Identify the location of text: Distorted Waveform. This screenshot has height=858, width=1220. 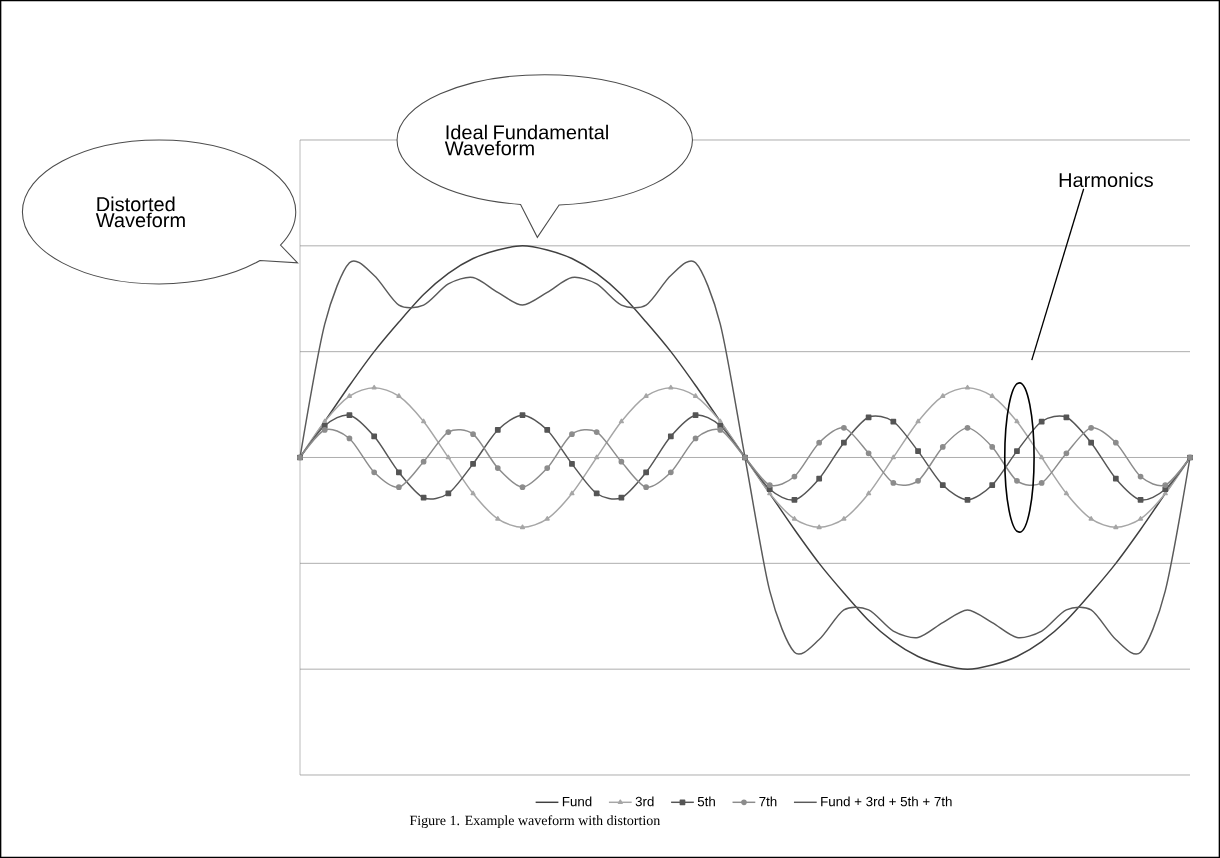
(140, 212).